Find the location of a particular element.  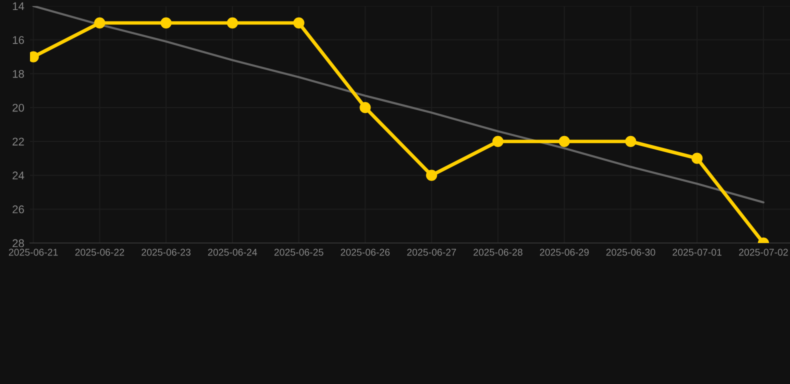

x-tick-label: 2025-06-24 is located at coordinates (233, 252).